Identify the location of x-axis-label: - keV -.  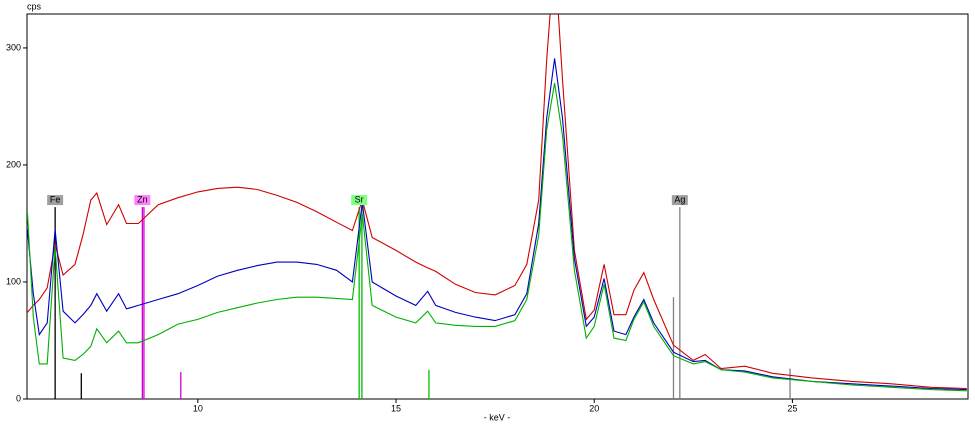
(497, 417).